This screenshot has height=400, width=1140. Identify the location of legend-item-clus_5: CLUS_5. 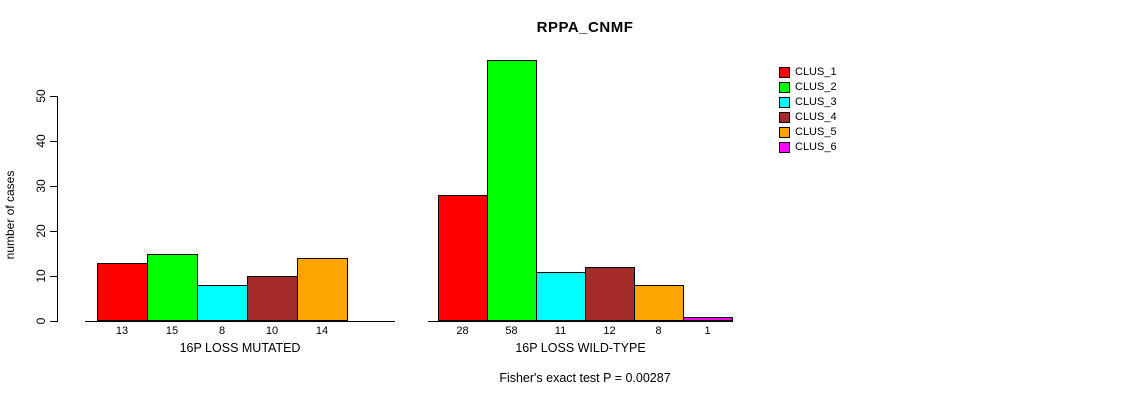
(808, 132).